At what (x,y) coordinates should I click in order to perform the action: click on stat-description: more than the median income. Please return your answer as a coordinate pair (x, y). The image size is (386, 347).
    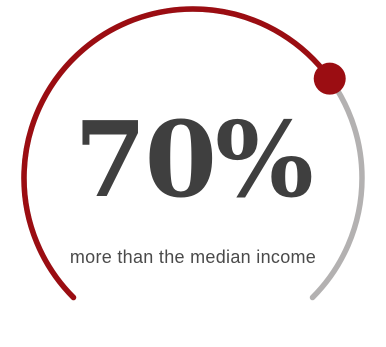
    Looking at the image, I should click on (193, 257).